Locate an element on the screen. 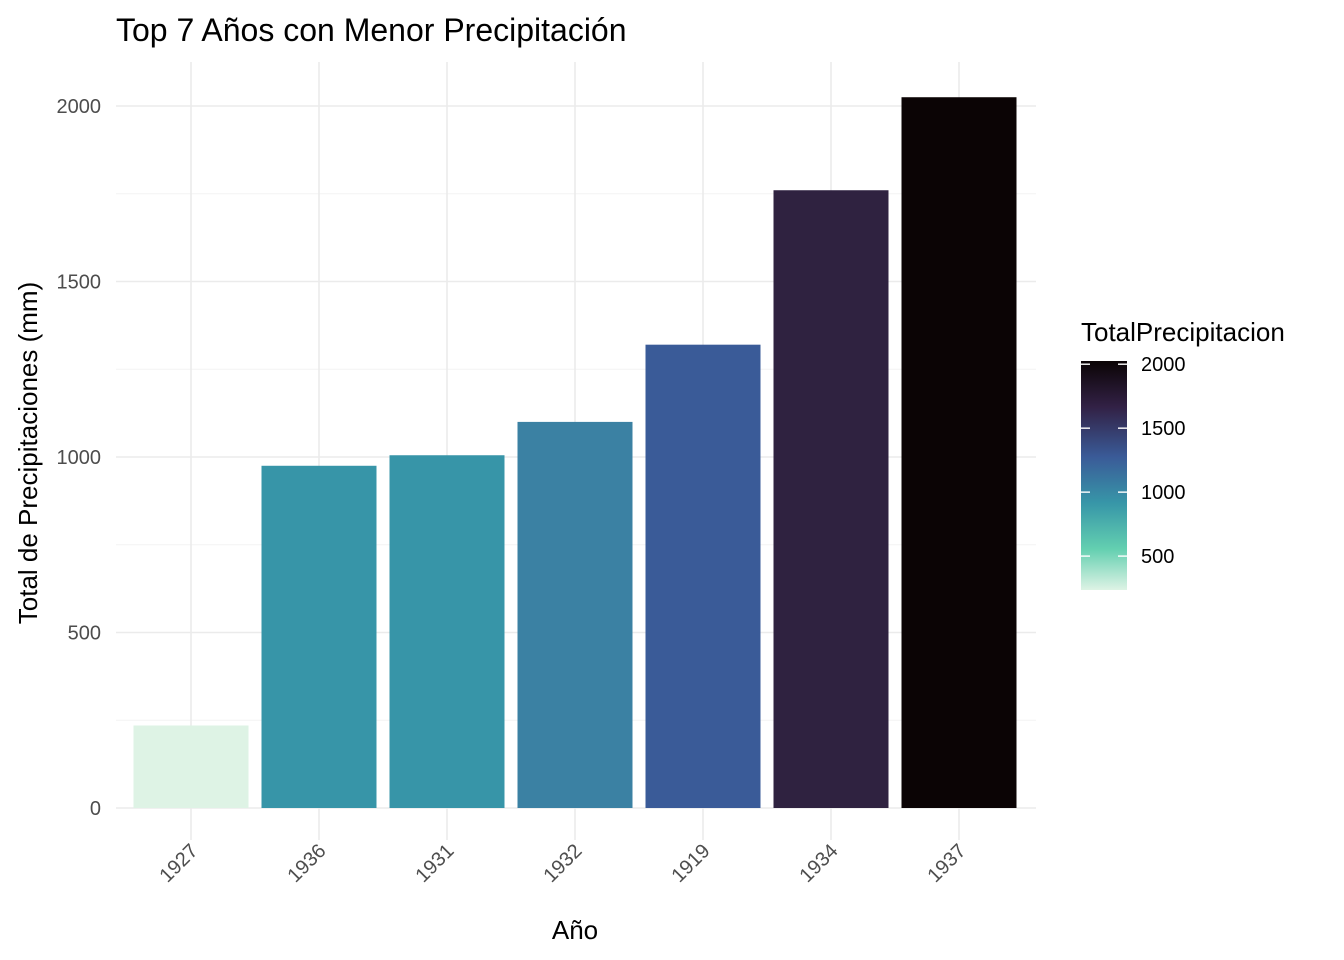 This screenshot has height=960, width=1344. bar-1937 is located at coordinates (959, 453).